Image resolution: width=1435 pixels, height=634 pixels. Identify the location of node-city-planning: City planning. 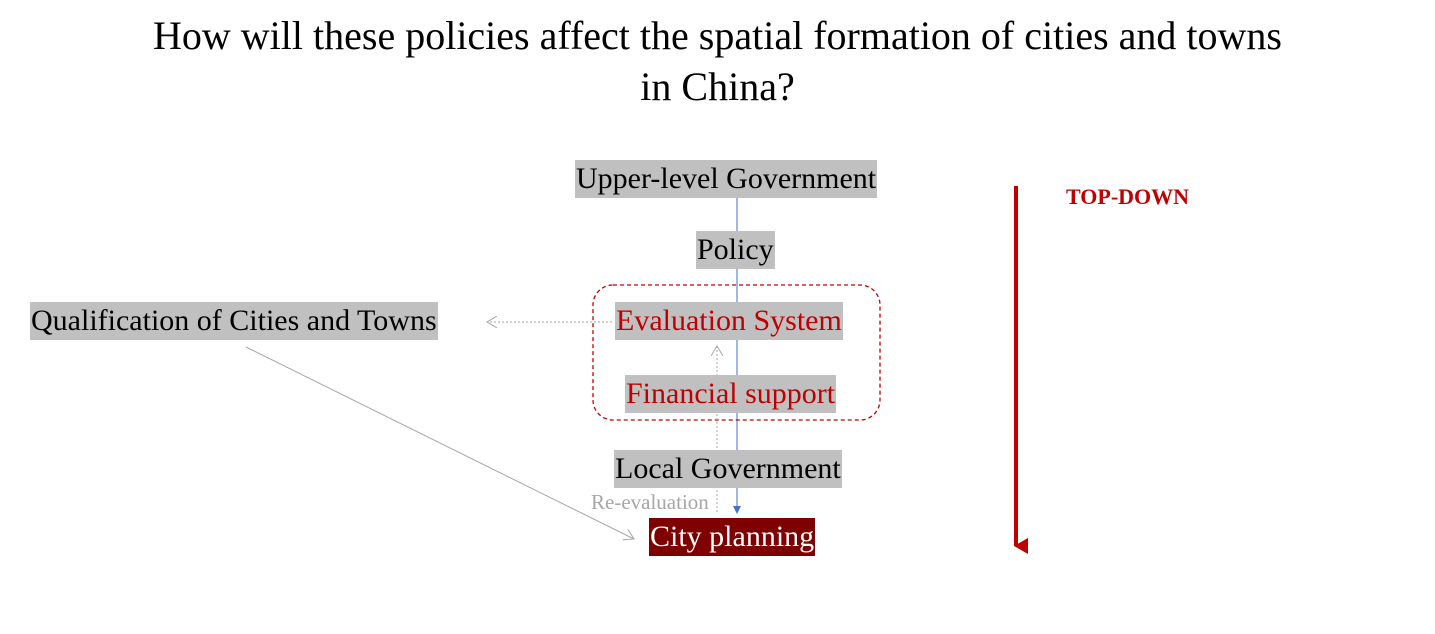
(732, 537).